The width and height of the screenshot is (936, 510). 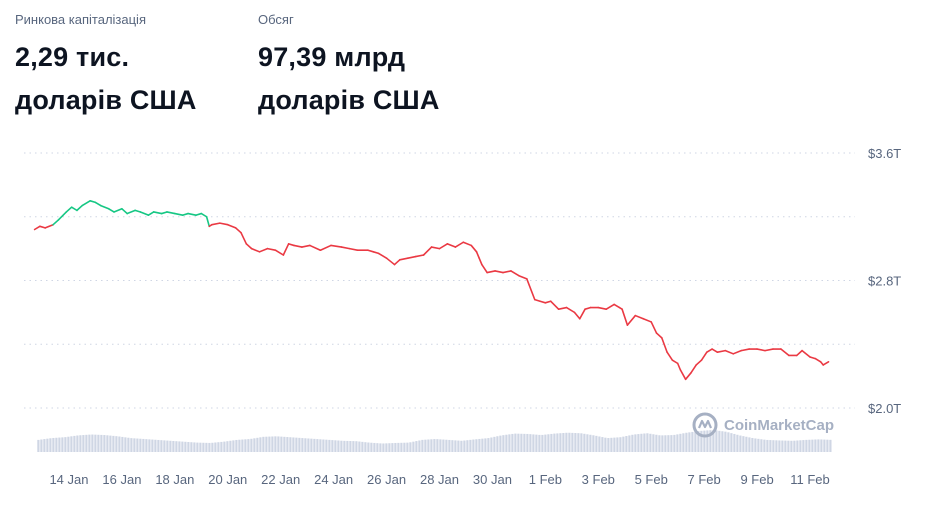 What do you see at coordinates (705, 425) in the screenshot?
I see `coinmarketcap-logo-icon` at bounding box center [705, 425].